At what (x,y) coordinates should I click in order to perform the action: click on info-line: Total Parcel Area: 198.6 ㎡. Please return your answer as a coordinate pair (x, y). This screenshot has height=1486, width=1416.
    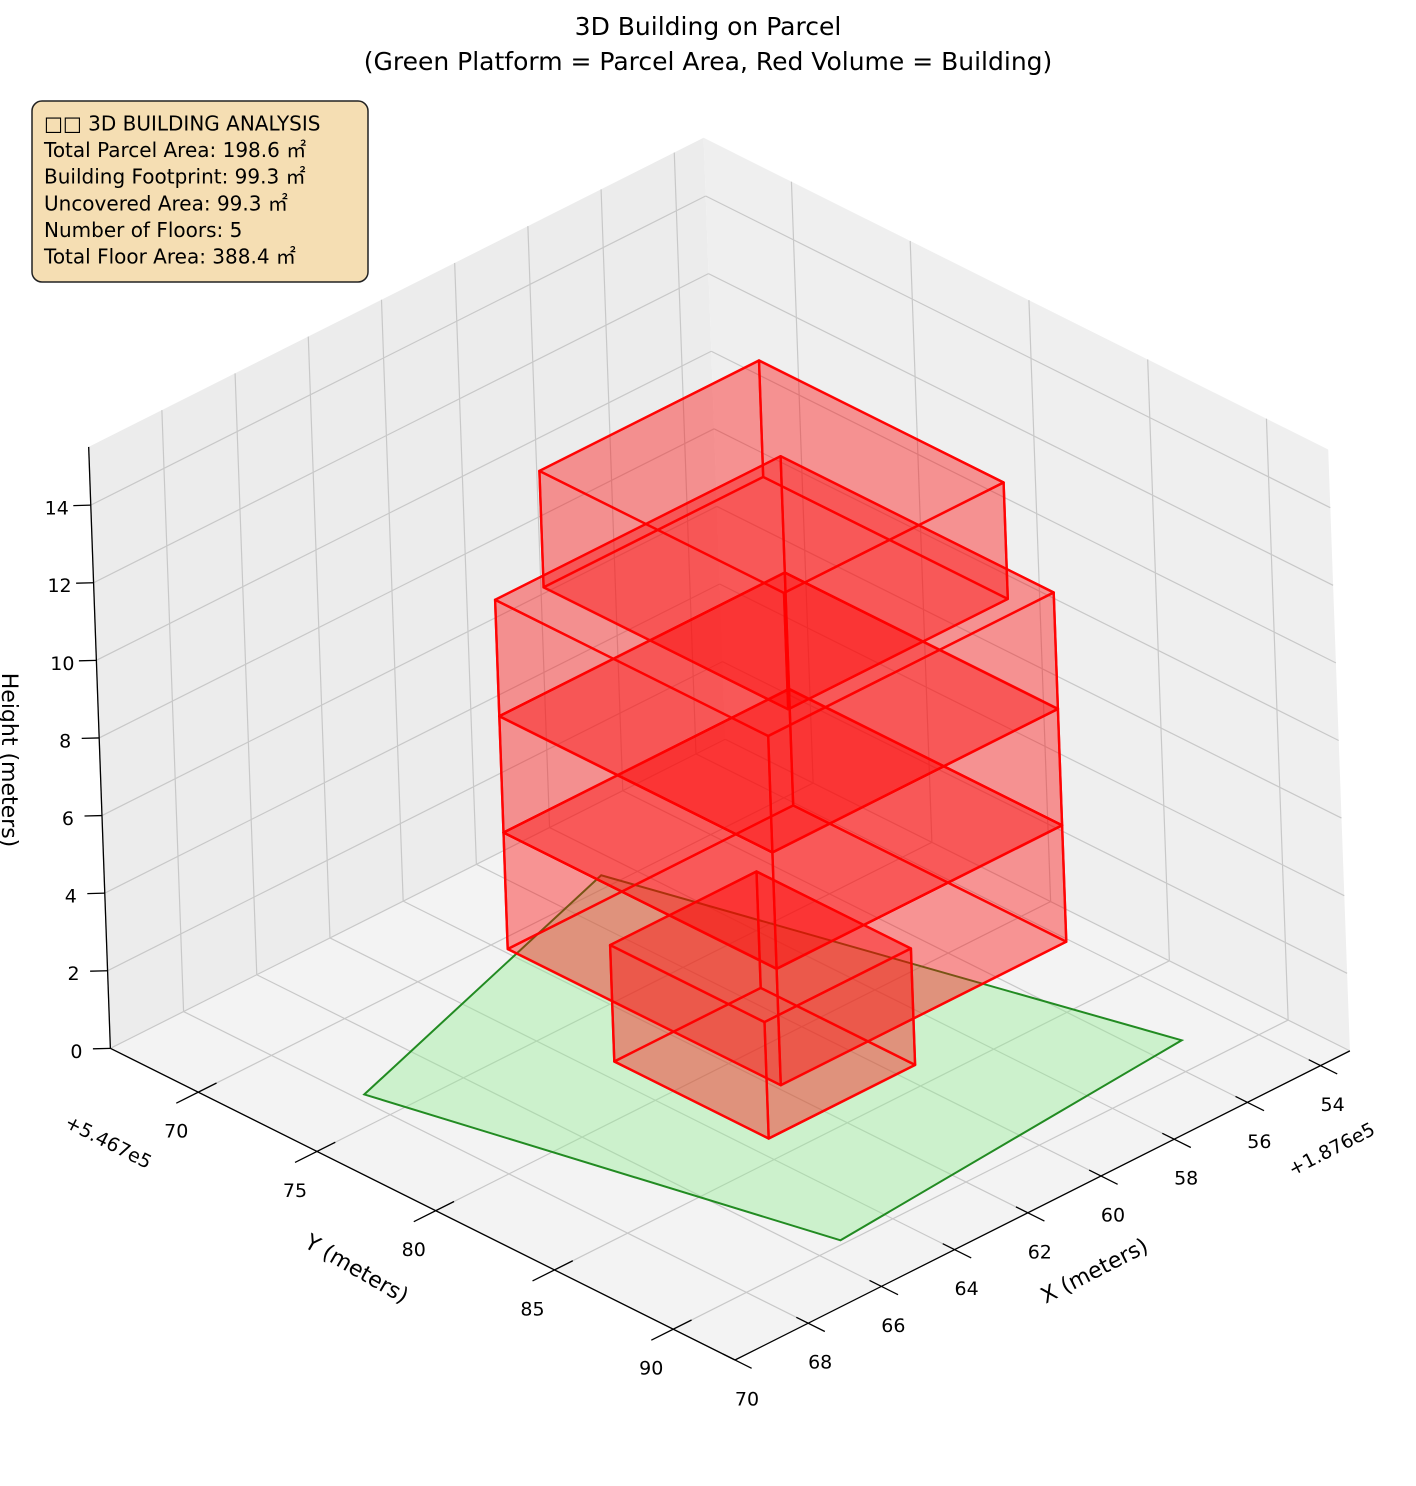
    Looking at the image, I should click on (174, 150).